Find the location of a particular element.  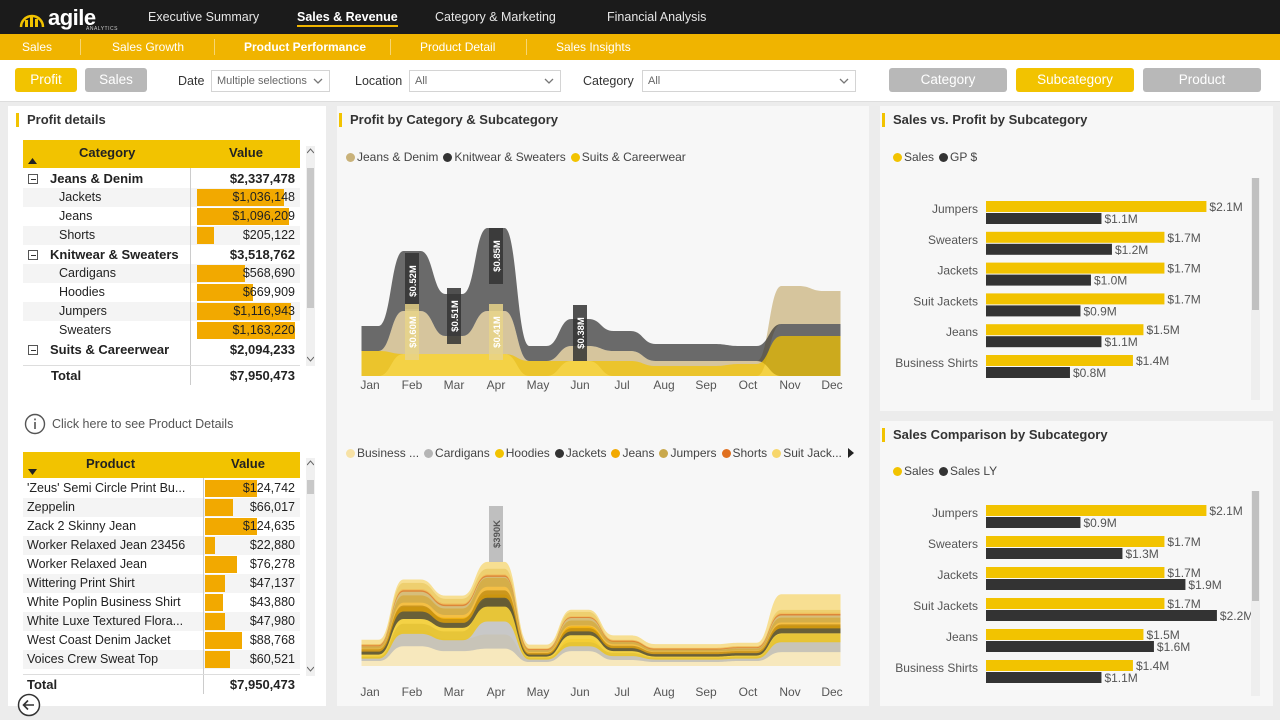

table-row: Knitwear & Sweaters $3,518,762 is located at coordinates (161, 254).